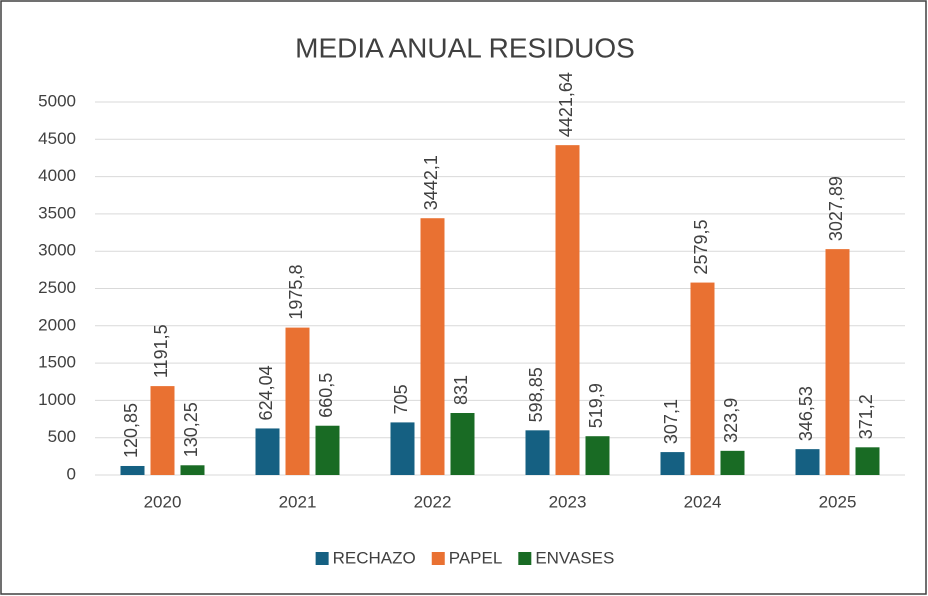  Describe the element at coordinates (326, 395) in the screenshot. I see `data-label: 660,5` at that location.